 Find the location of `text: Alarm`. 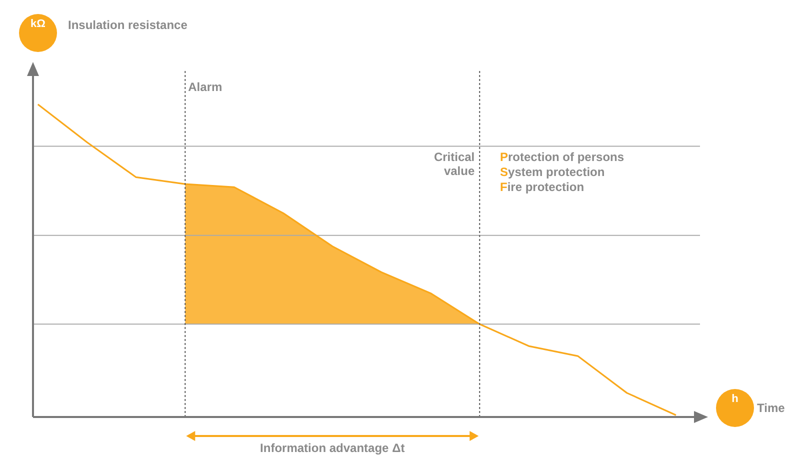

text: Alarm is located at coordinates (205, 87).